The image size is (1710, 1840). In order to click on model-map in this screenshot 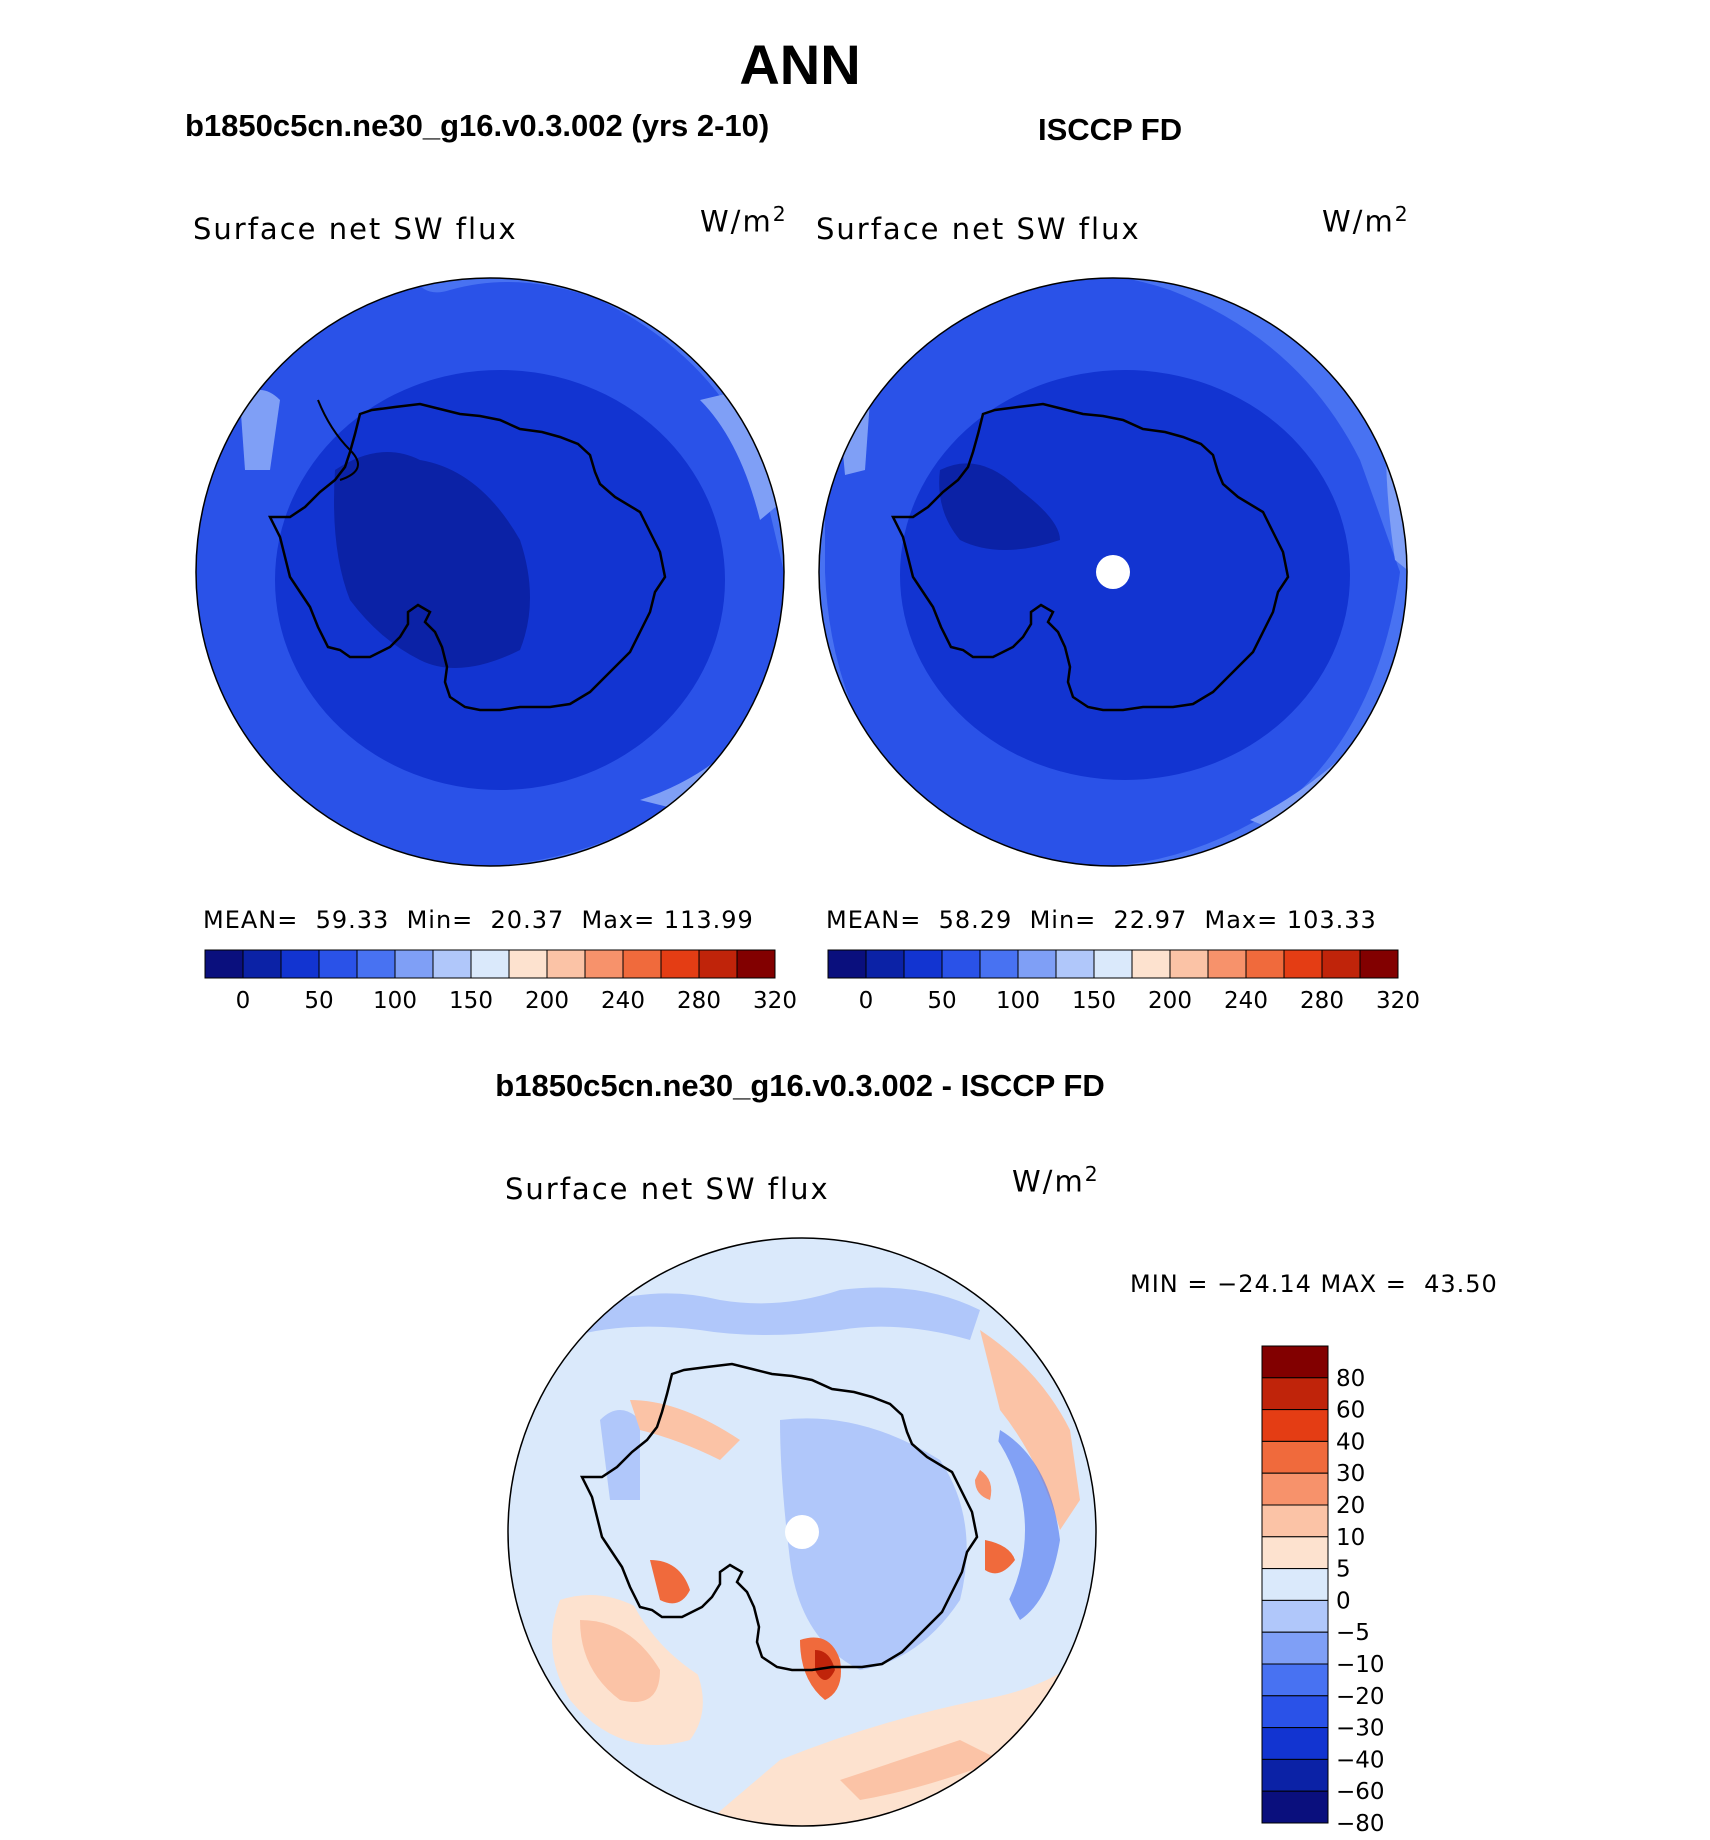, I will do `click(490, 572)`.